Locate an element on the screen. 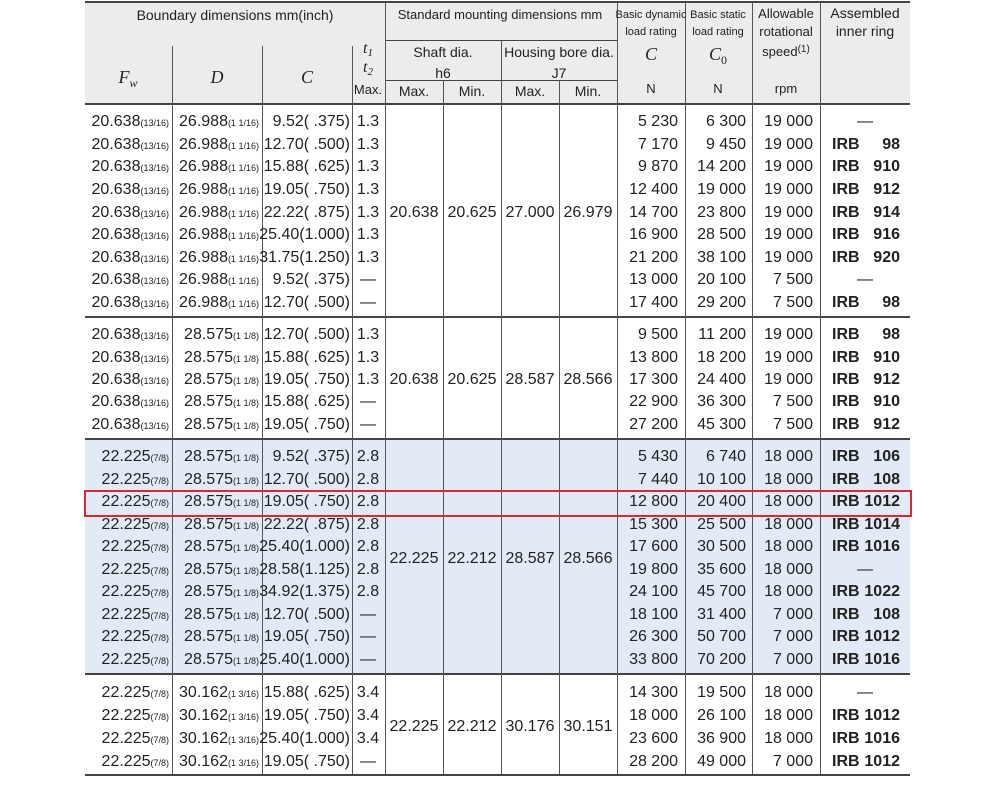 Image resolution: width=1000 pixels, height=785 pixels. ring-number: 98 is located at coordinates (891, 144).